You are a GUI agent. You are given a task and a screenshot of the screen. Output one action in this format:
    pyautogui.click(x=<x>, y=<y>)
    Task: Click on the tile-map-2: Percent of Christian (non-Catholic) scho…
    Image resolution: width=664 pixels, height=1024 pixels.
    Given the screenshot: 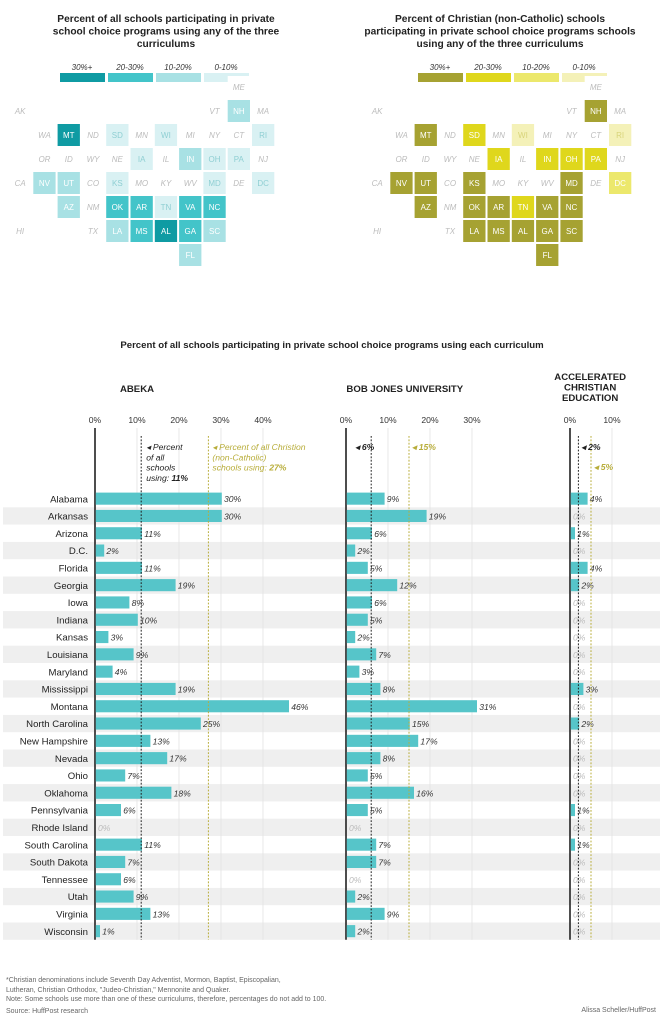 What is the action you would take?
    pyautogui.click(x=500, y=140)
    